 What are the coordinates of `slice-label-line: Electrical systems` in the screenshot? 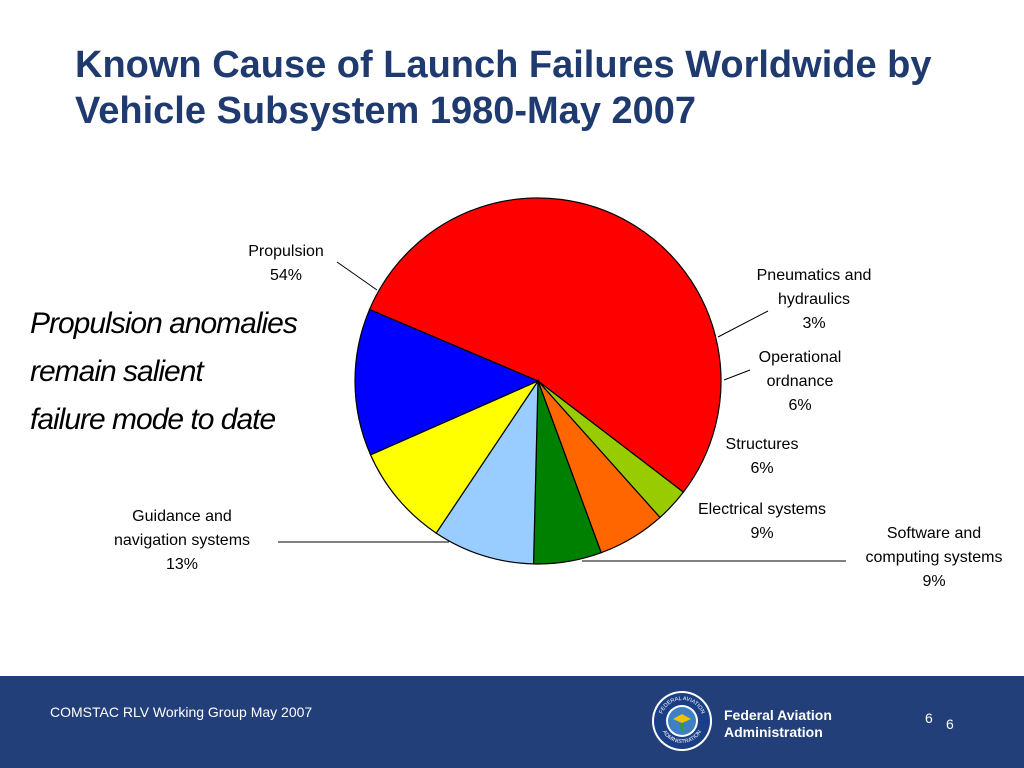 It's located at (762, 509).